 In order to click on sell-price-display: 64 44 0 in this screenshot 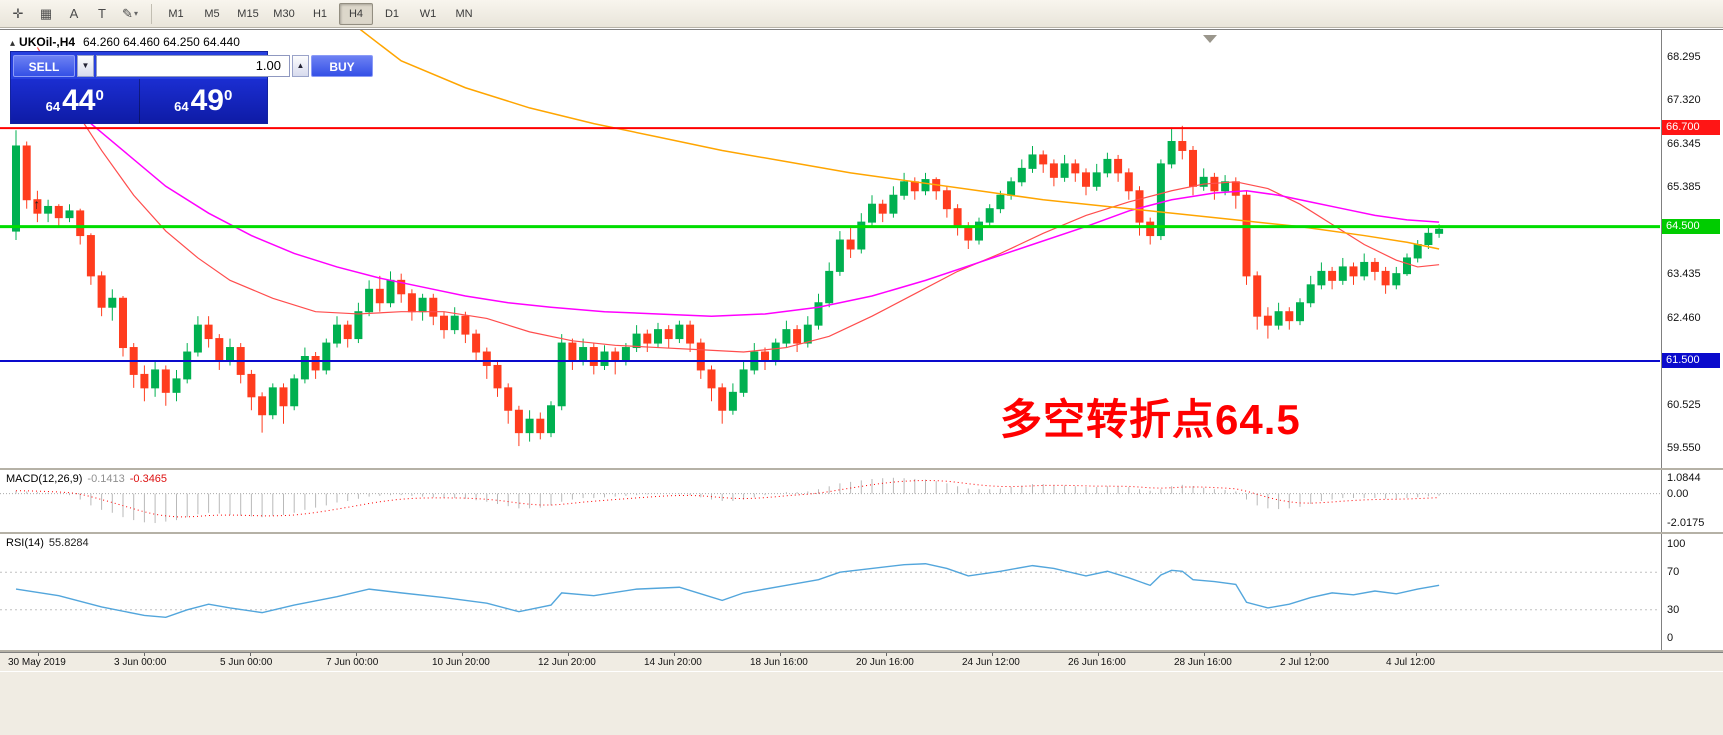, I will do `click(75, 101)`.